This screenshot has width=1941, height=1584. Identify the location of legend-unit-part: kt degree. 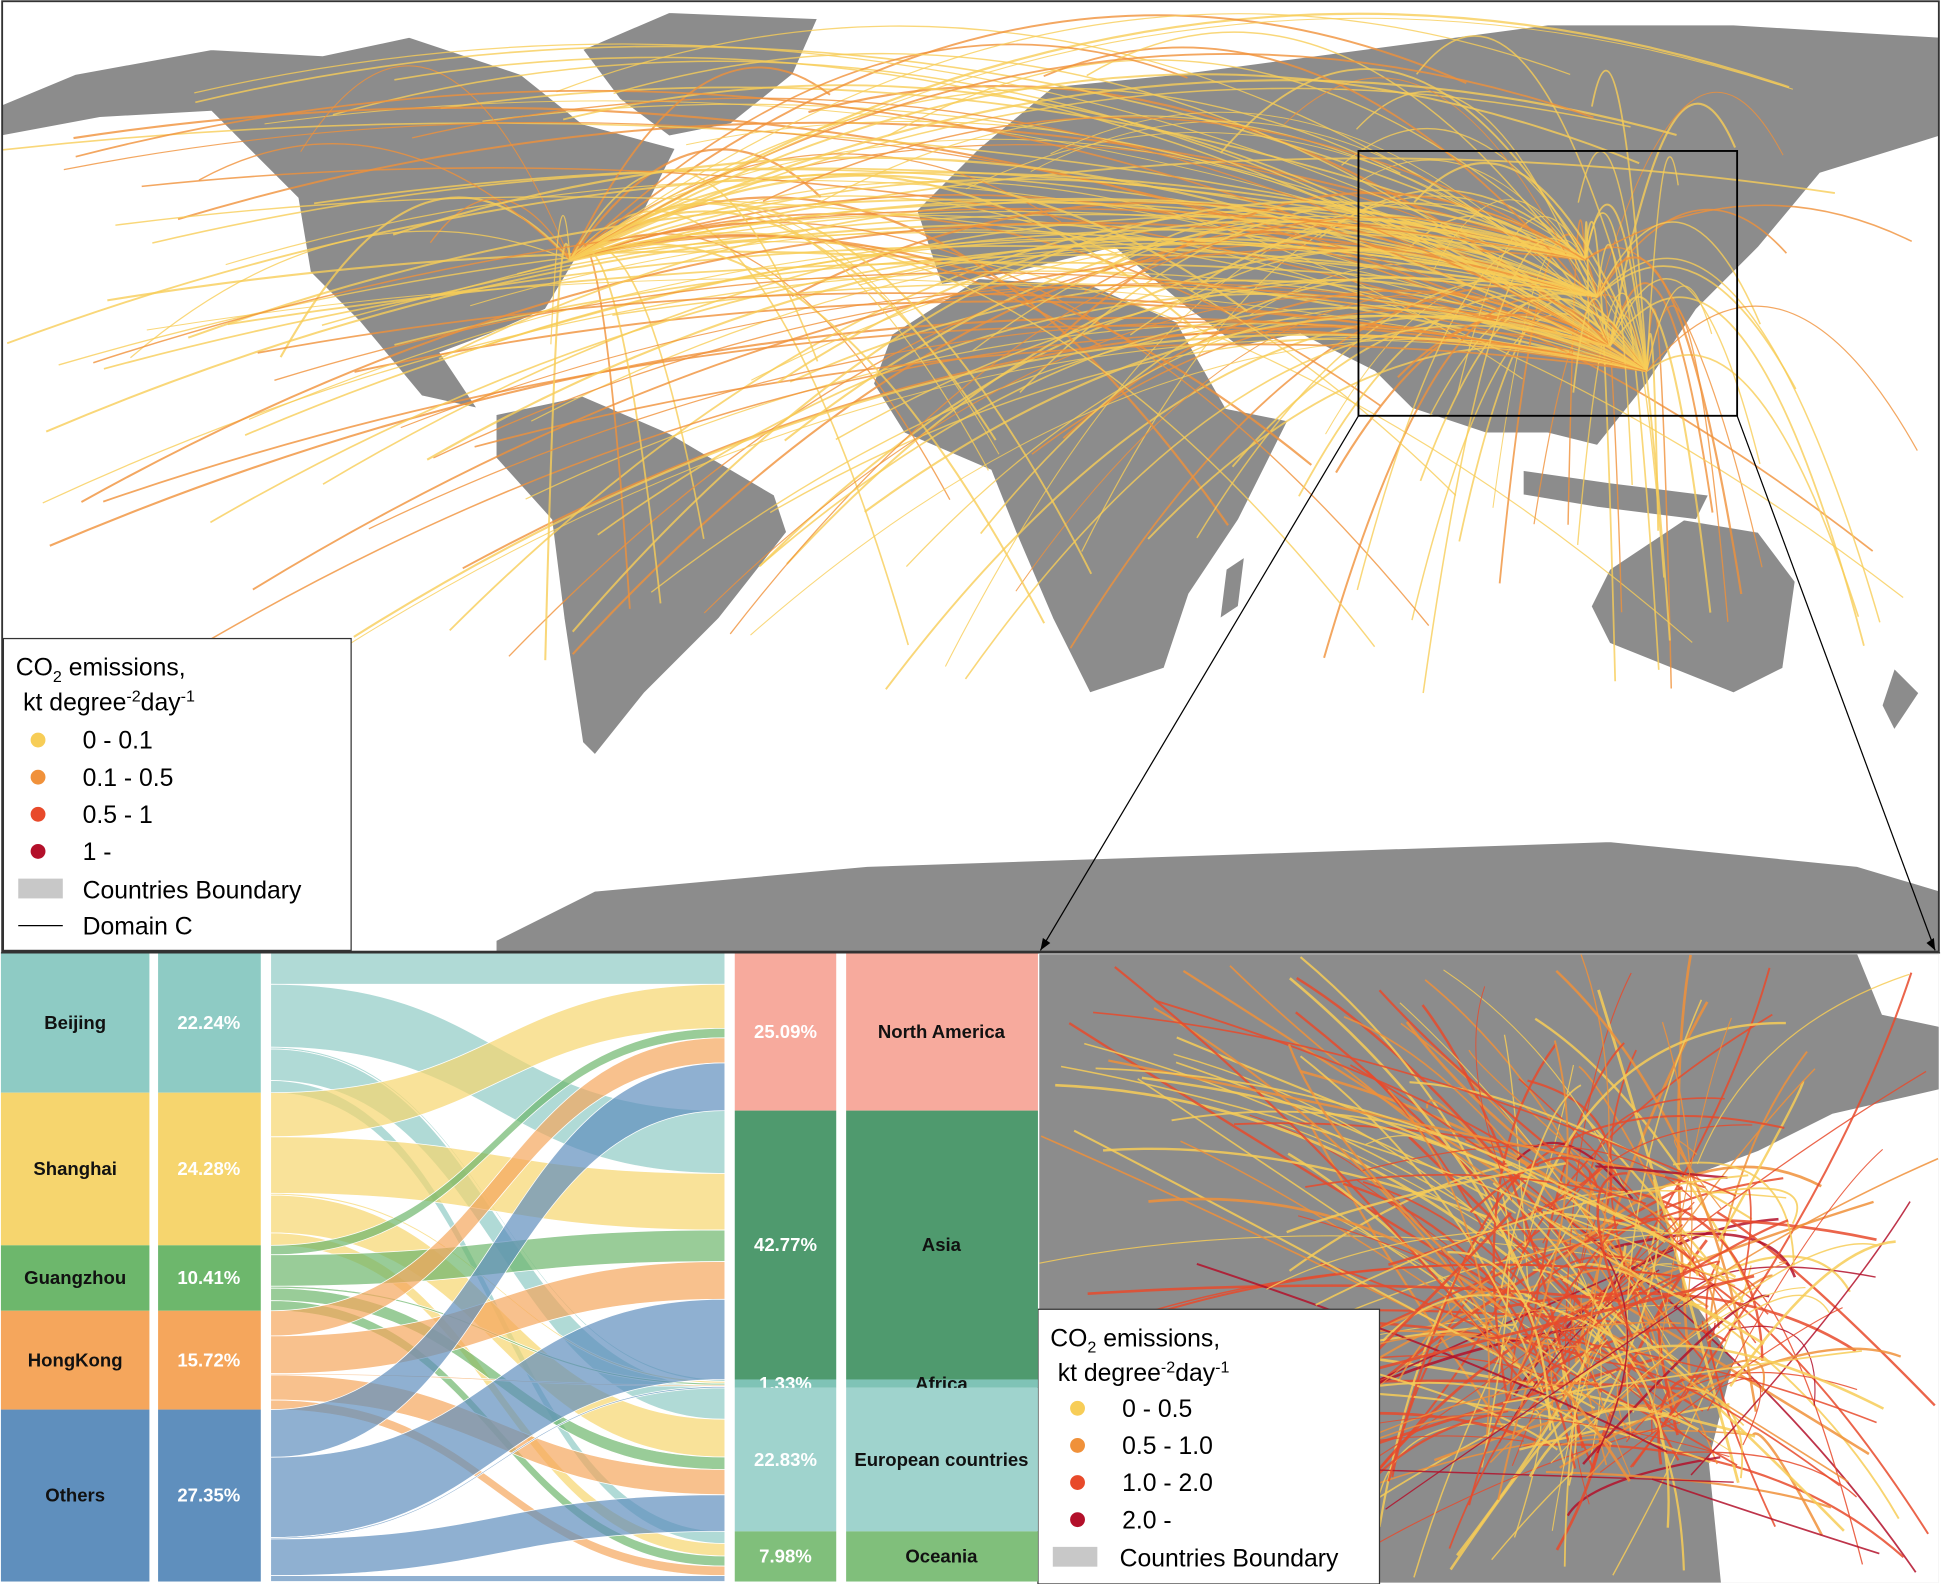
(74, 702).